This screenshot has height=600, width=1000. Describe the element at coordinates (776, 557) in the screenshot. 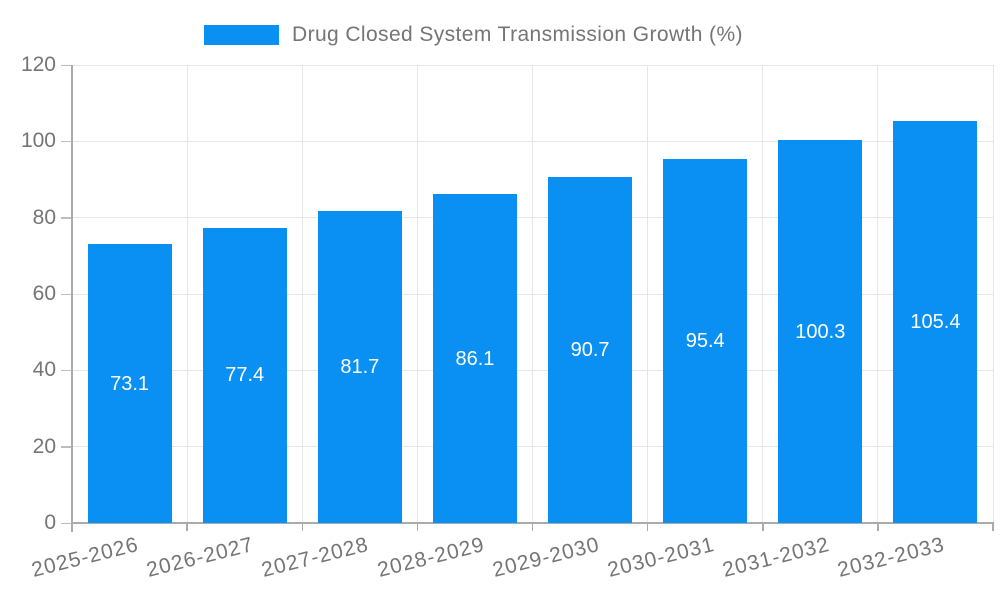

I see `x-tick-label: 2031-2032` at that location.